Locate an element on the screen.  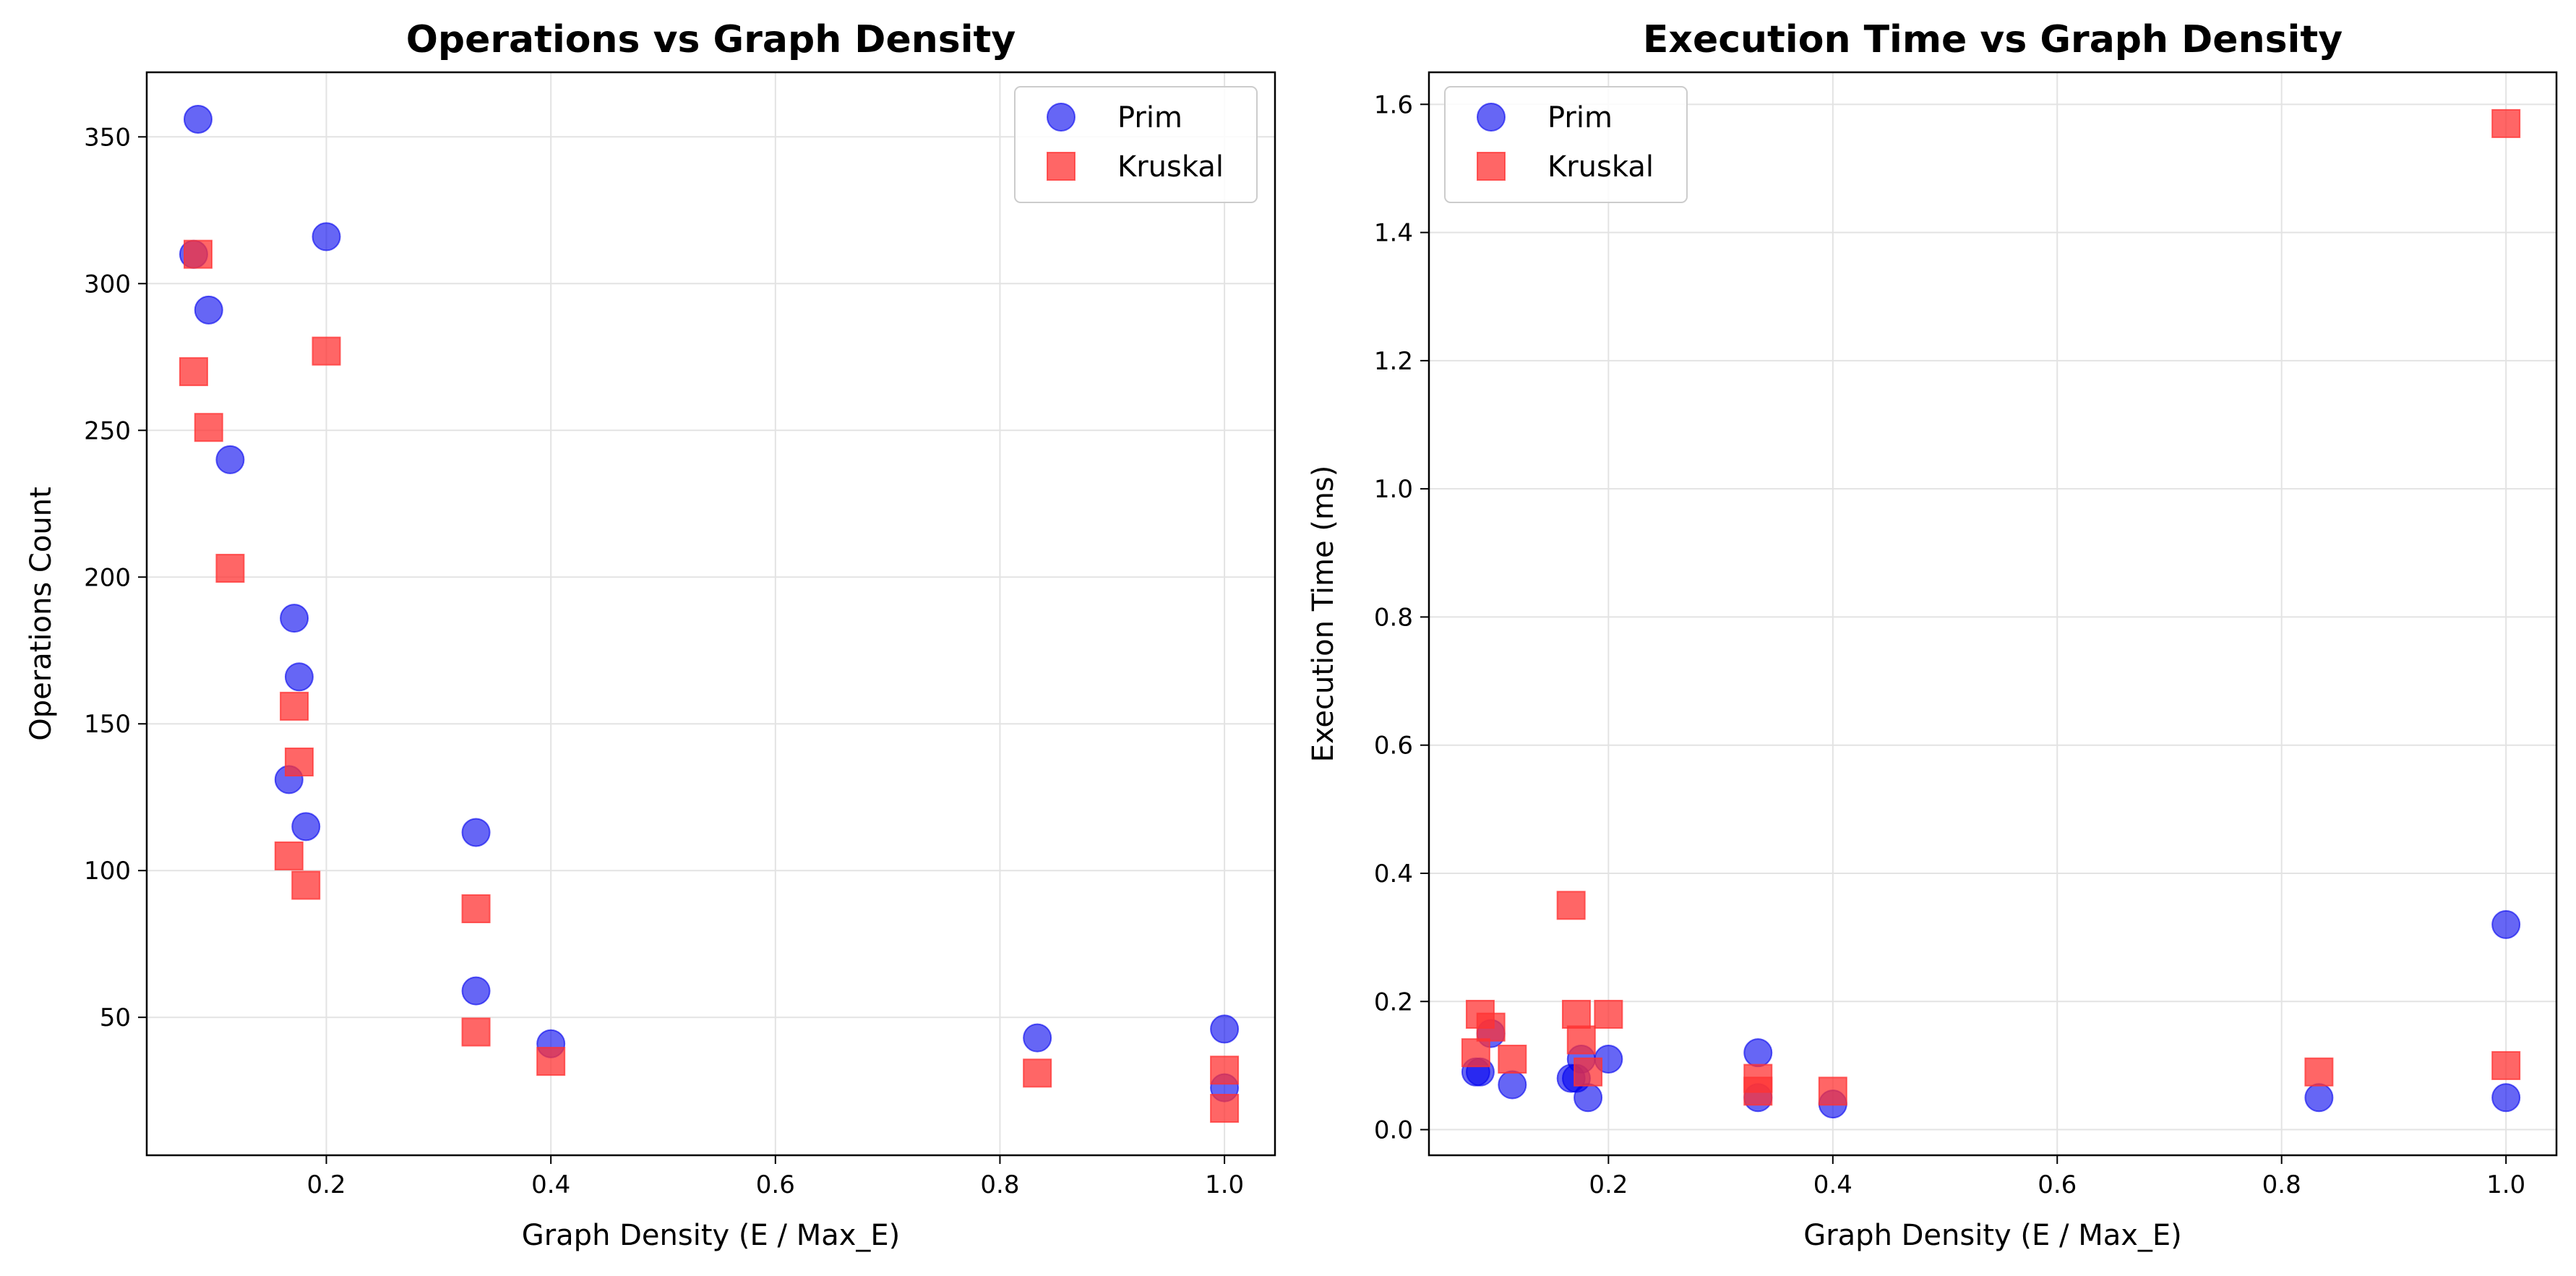
y-tick-label: 1.0 is located at coordinates (1394, 489).